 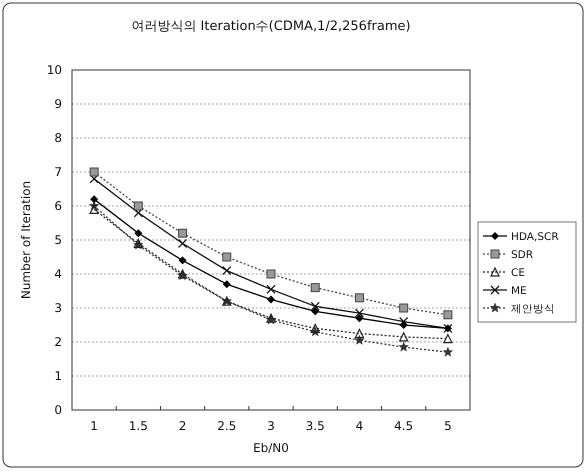 What do you see at coordinates (271, 26) in the screenshot?
I see `chart-title: 여러방식의 Iteration수(CDMA,1/2,256frame)` at bounding box center [271, 26].